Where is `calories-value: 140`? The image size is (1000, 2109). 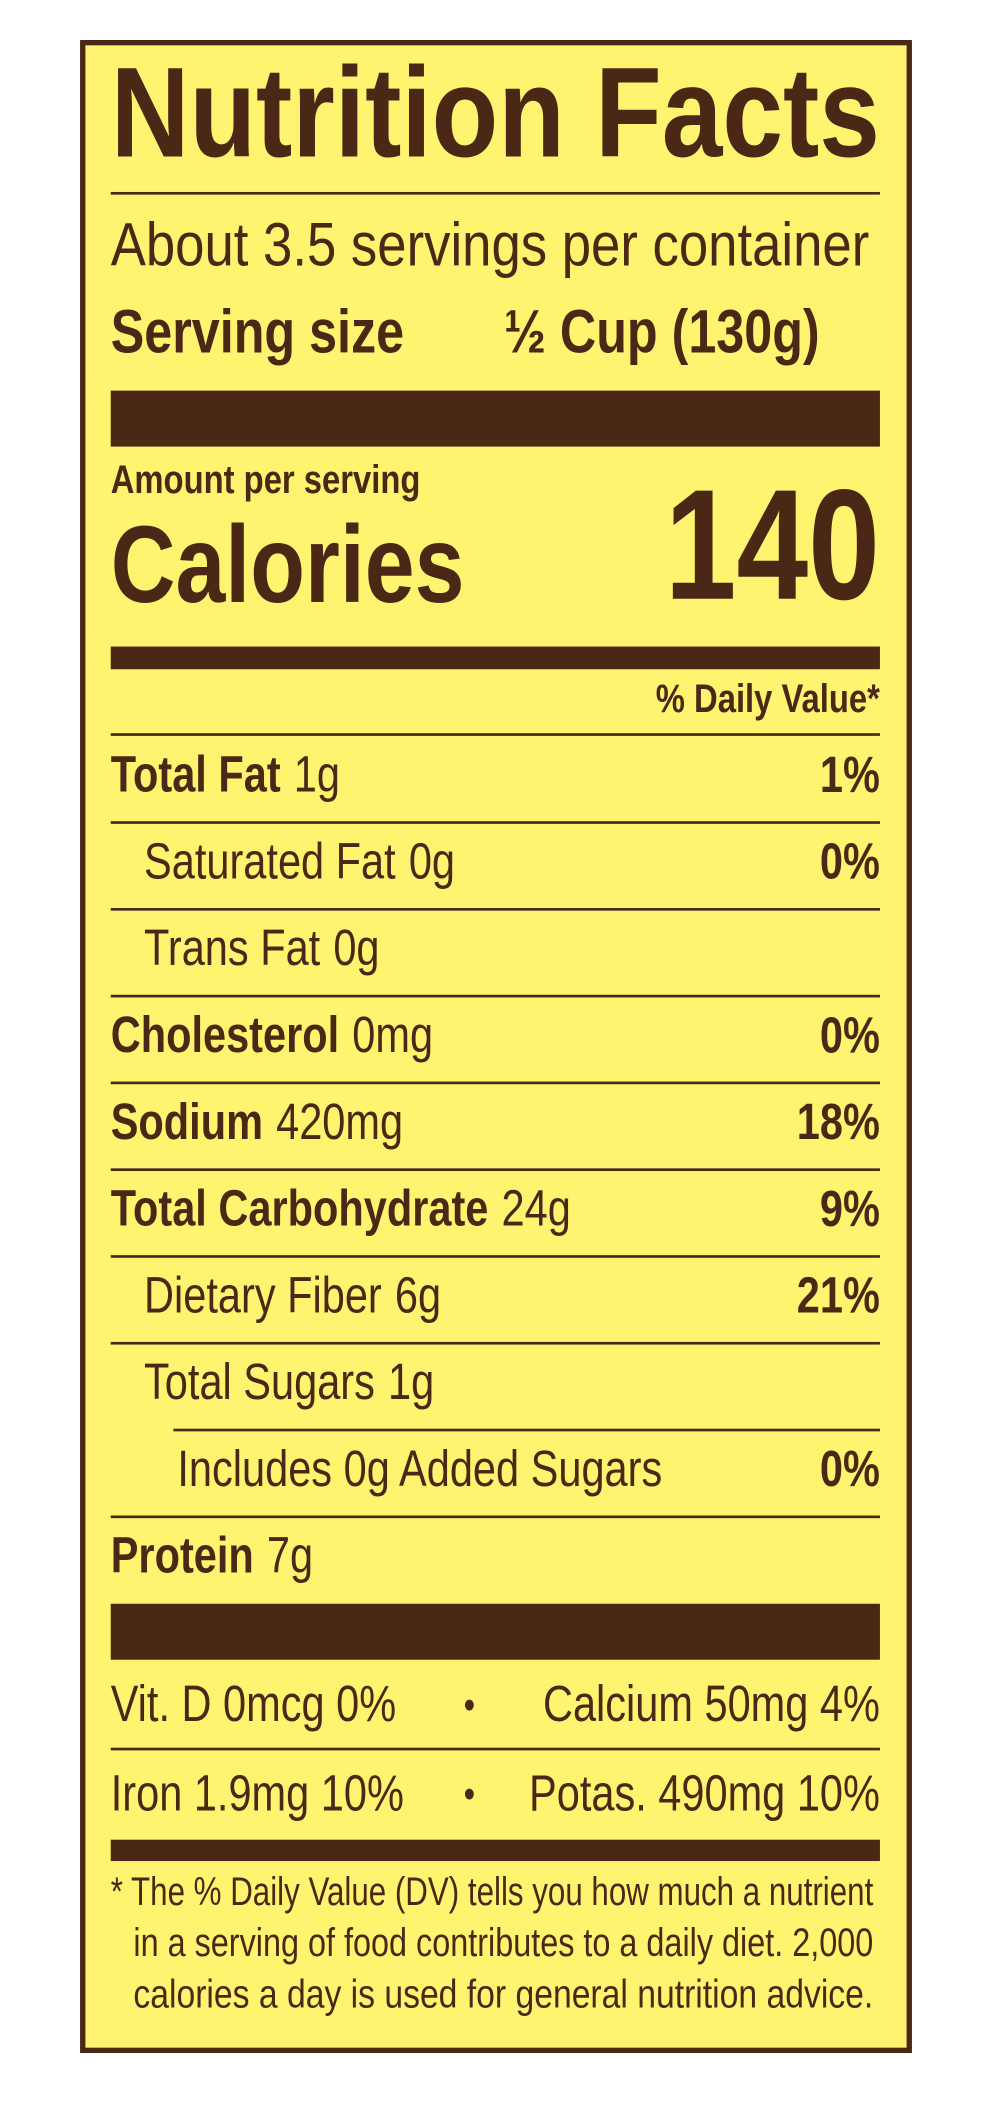
calories-value: 140 is located at coordinates (772, 545).